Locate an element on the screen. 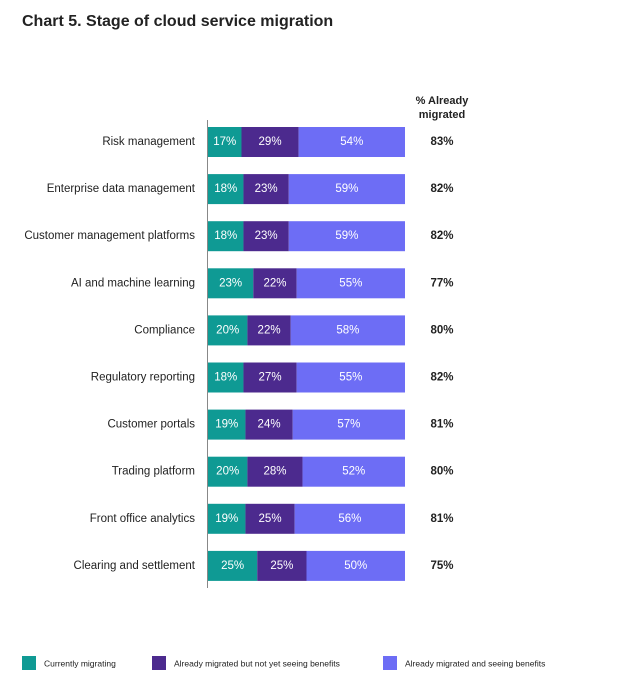 The image size is (621, 695). category-label: Customer management platforms is located at coordinates (109, 236).